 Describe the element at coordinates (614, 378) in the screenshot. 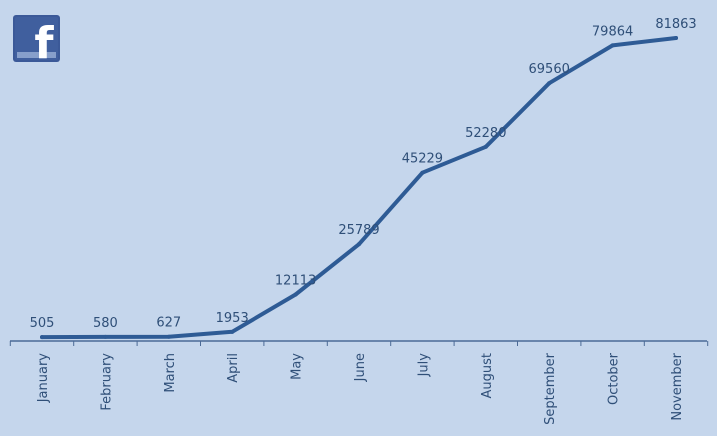

I see `x-tick-label: October` at that location.